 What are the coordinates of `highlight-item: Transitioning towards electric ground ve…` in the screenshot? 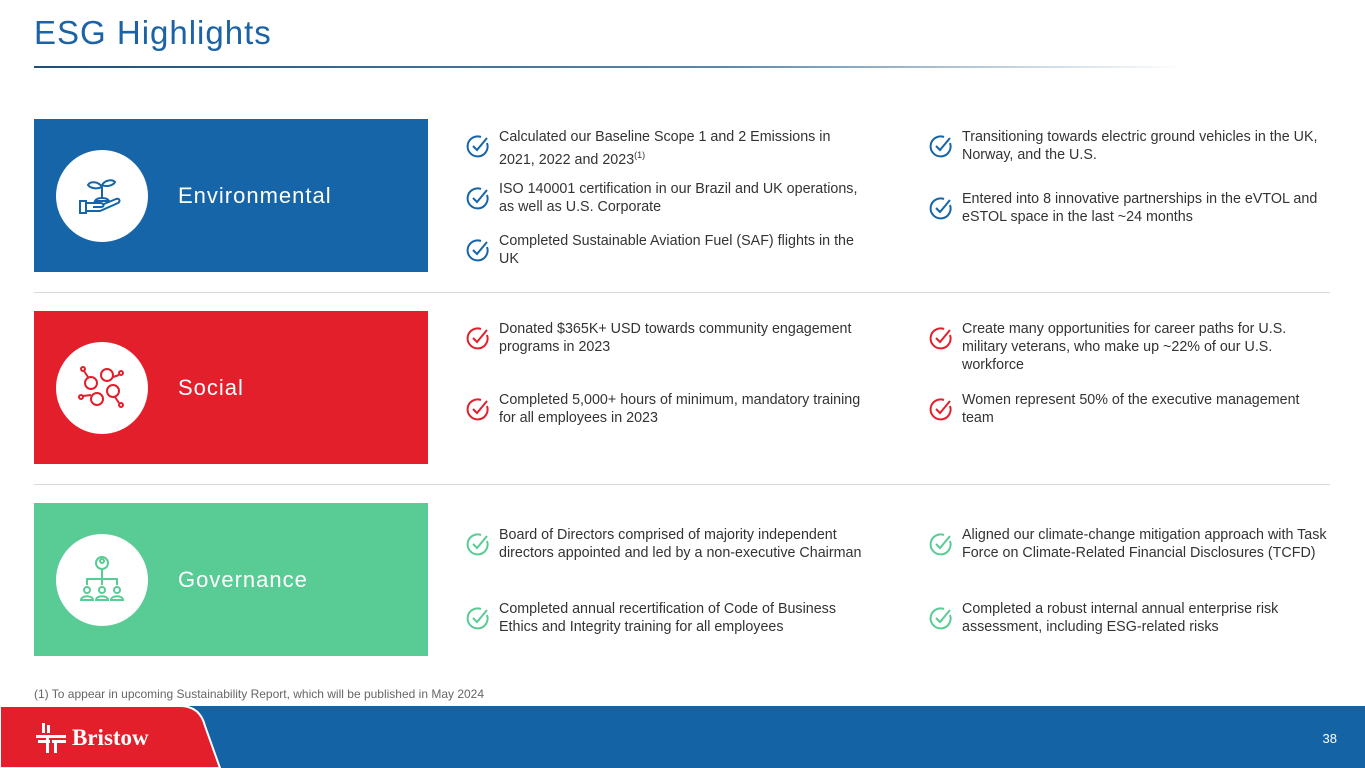 It's located at (1147, 146).